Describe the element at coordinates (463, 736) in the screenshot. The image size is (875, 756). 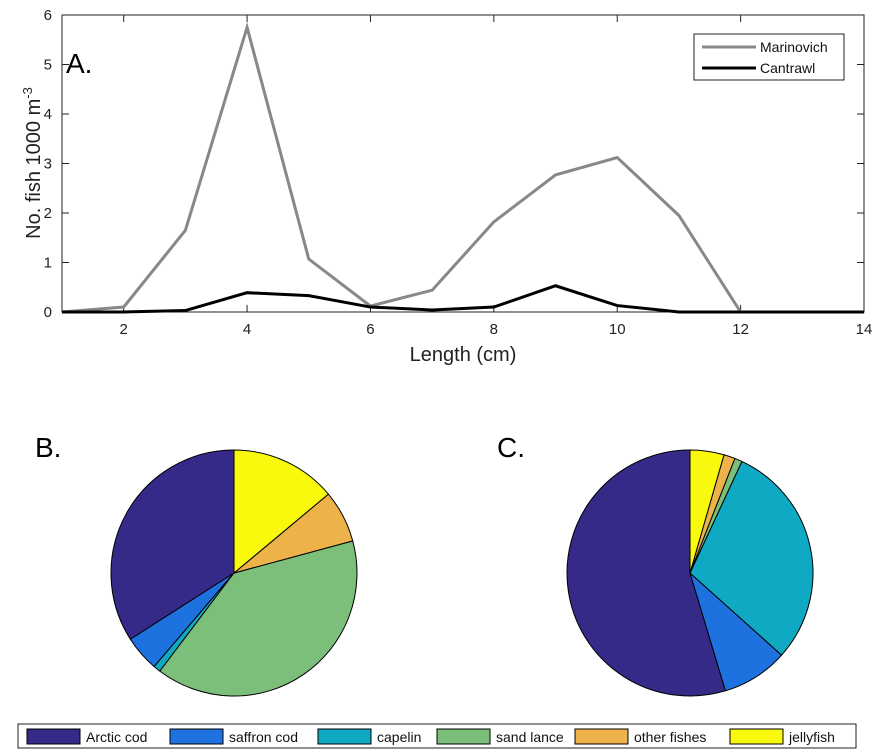
I see `legend-swatch-sand-lance` at that location.